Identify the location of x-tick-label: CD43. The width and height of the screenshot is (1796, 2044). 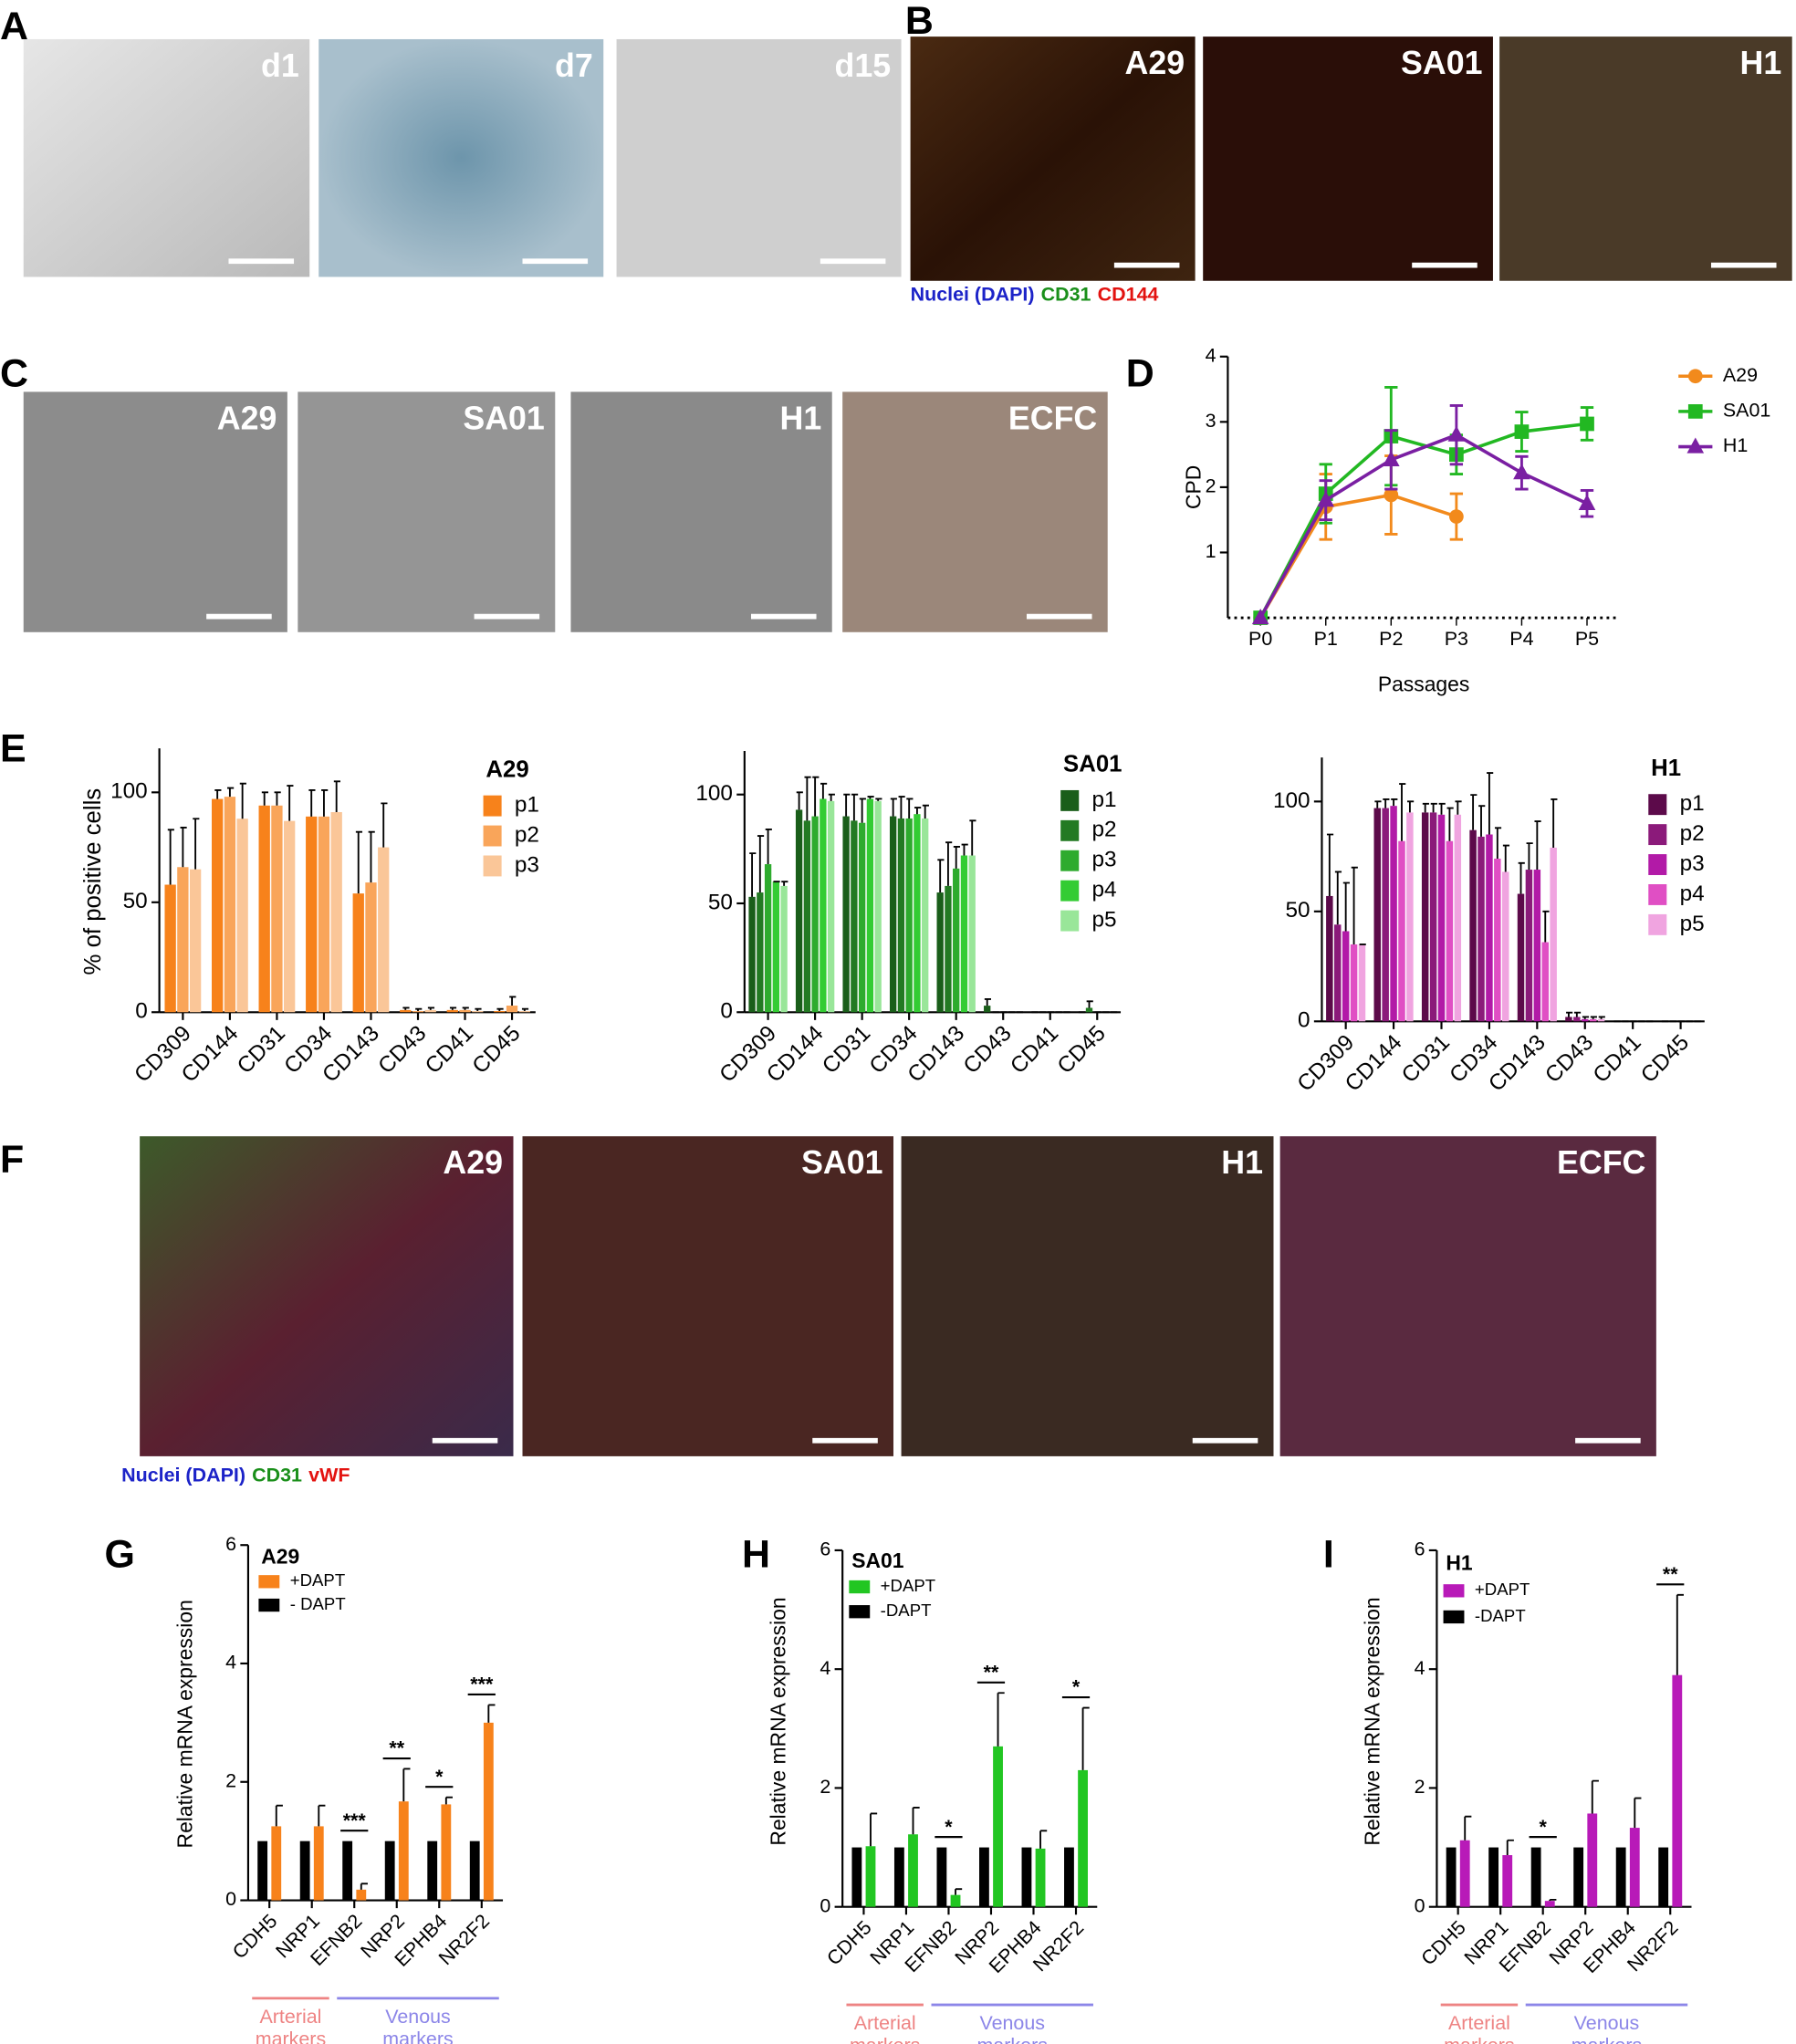
(402, 1050).